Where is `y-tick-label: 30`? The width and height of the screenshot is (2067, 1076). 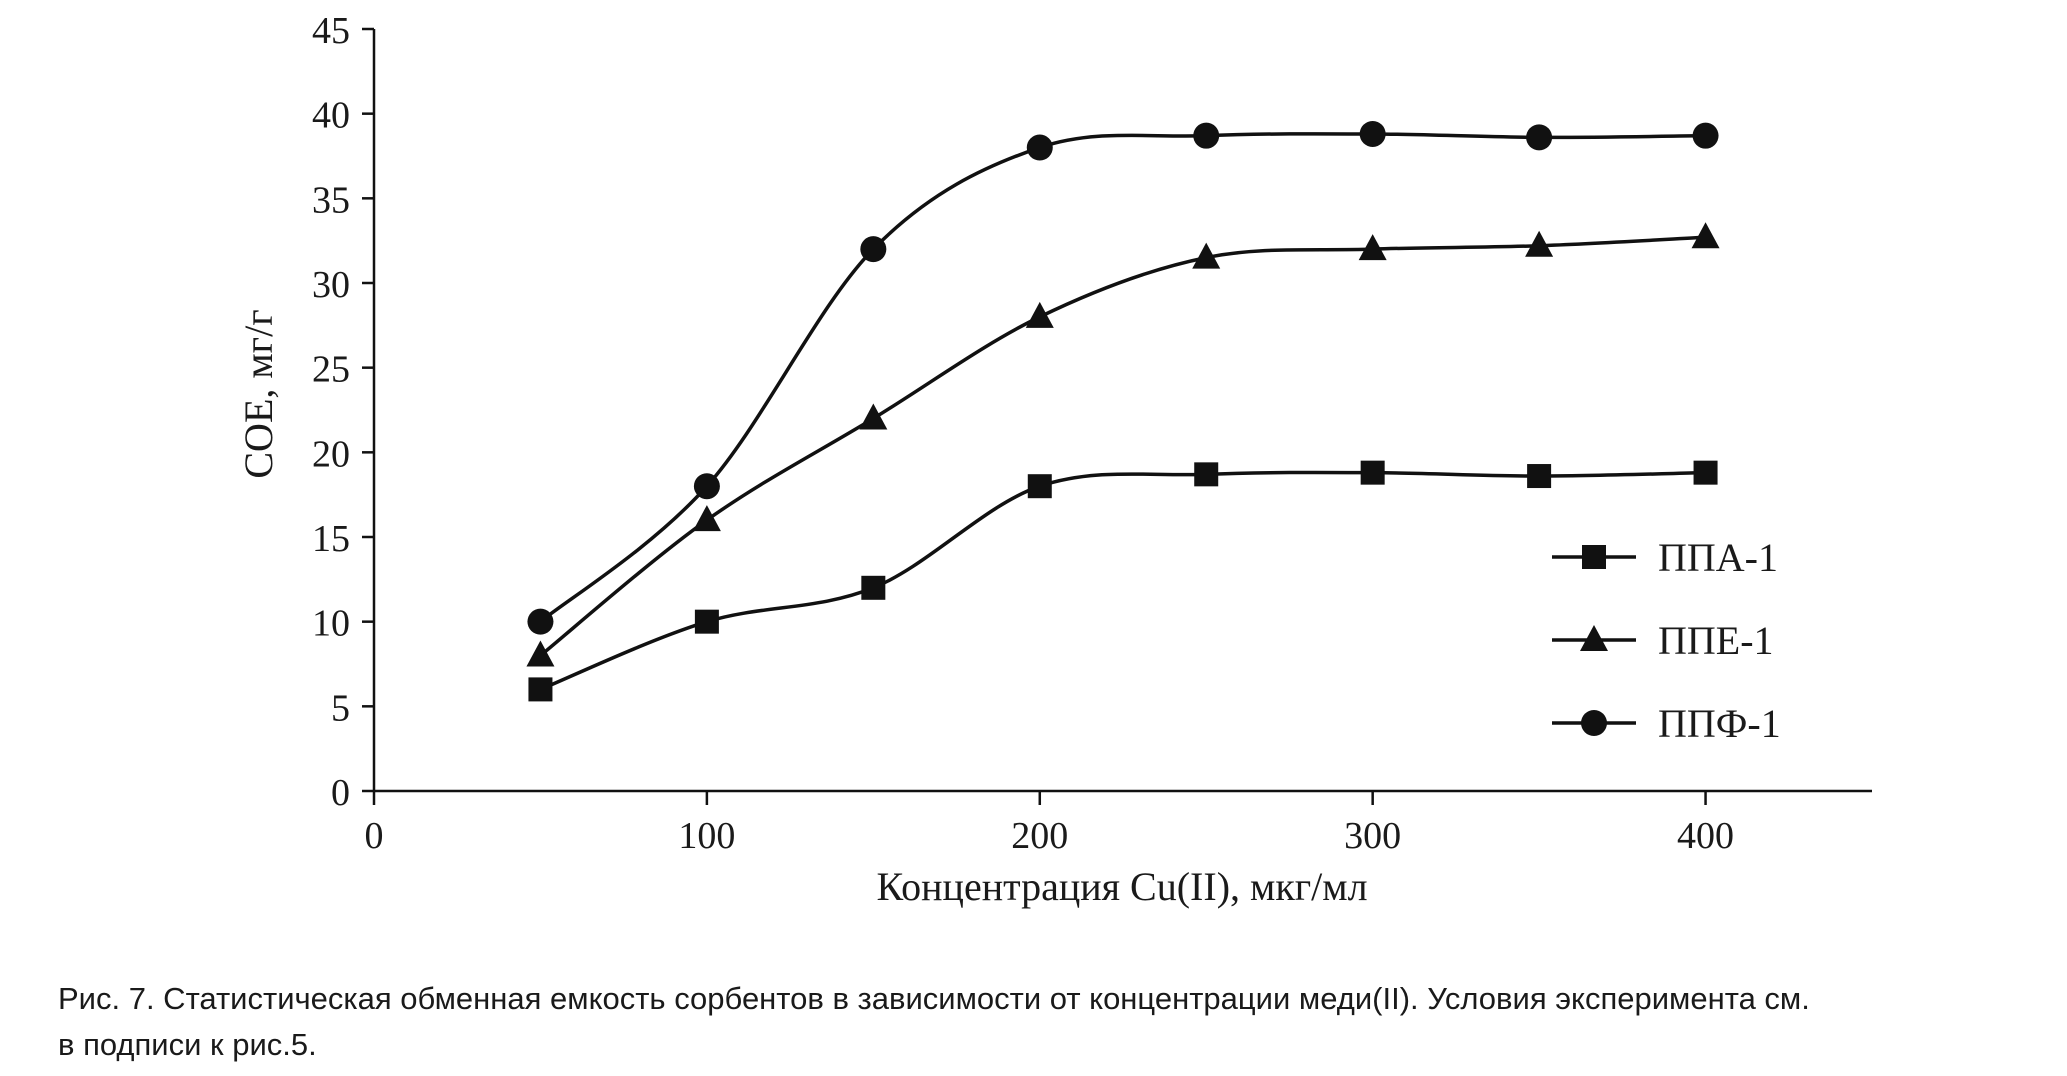
y-tick-label: 30 is located at coordinates (331, 285).